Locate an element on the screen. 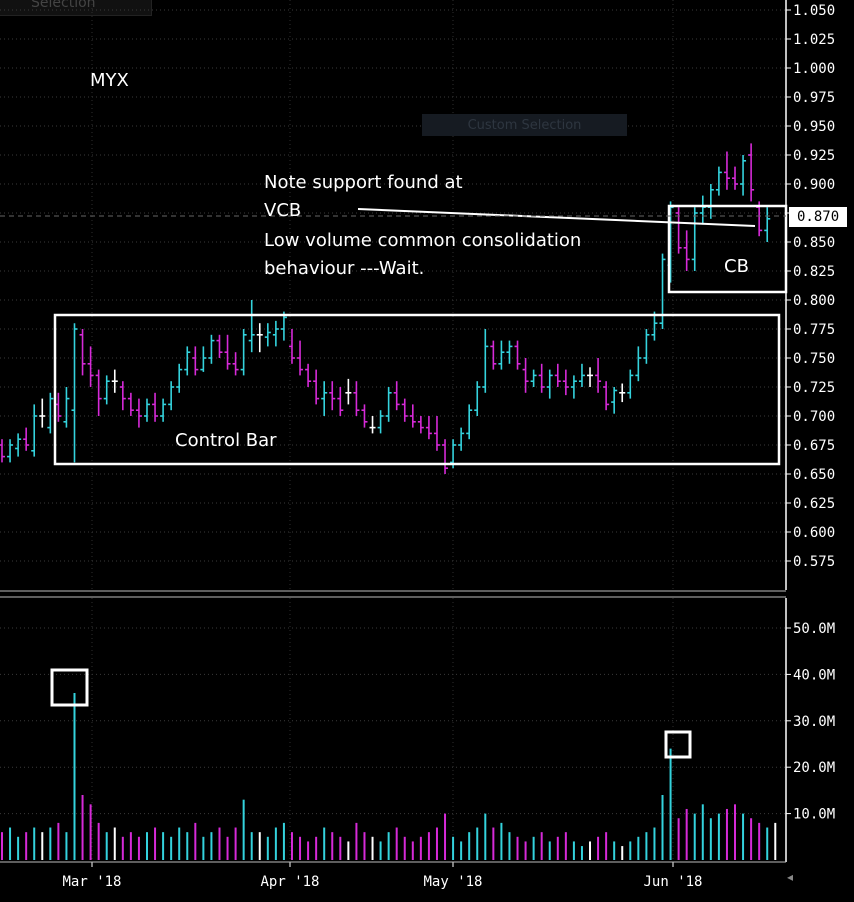 Image resolution: width=854 pixels, height=902 pixels. price-tick-label: 0.700 is located at coordinates (814, 417).